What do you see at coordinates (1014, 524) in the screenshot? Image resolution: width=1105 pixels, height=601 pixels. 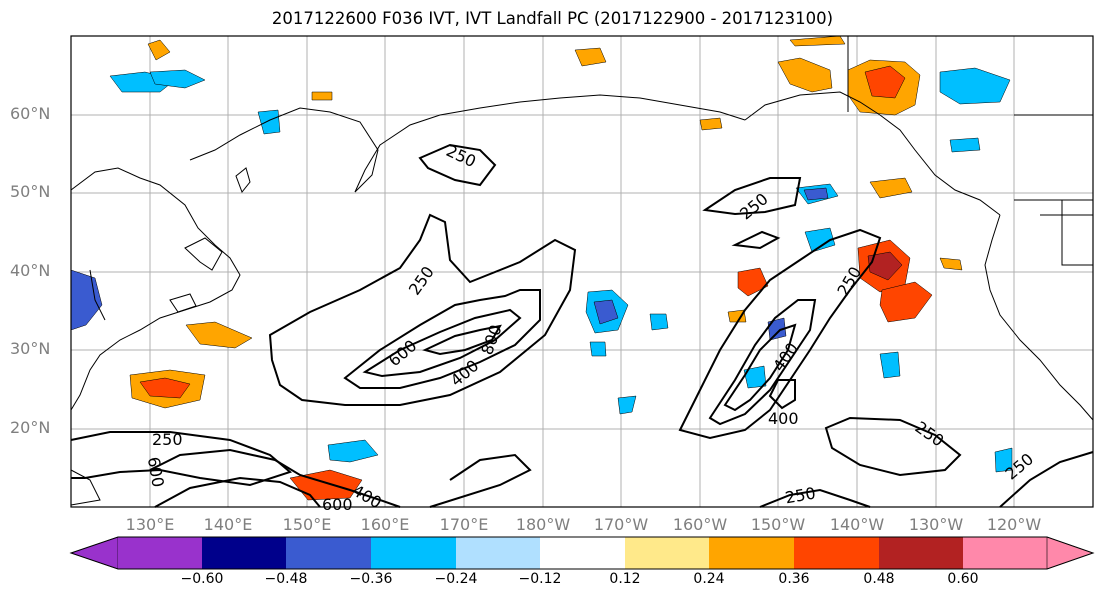 I see `lon-label: 120°W` at bounding box center [1014, 524].